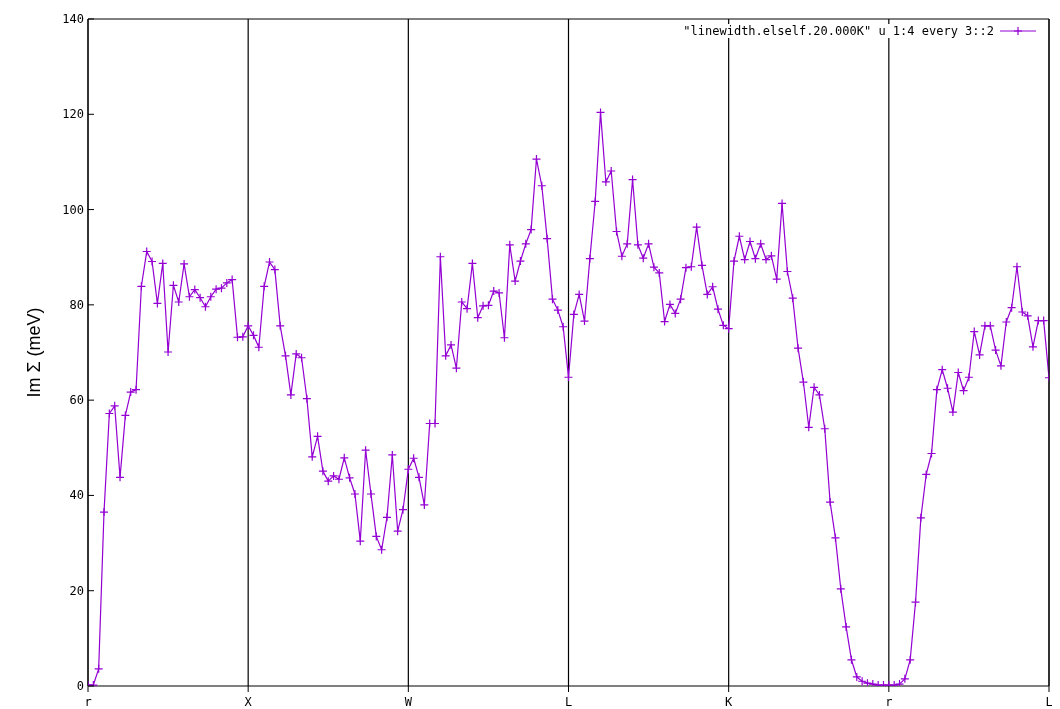 The width and height of the screenshot is (1060, 709). I want to click on y-tick-label: 100, so click(73, 209).